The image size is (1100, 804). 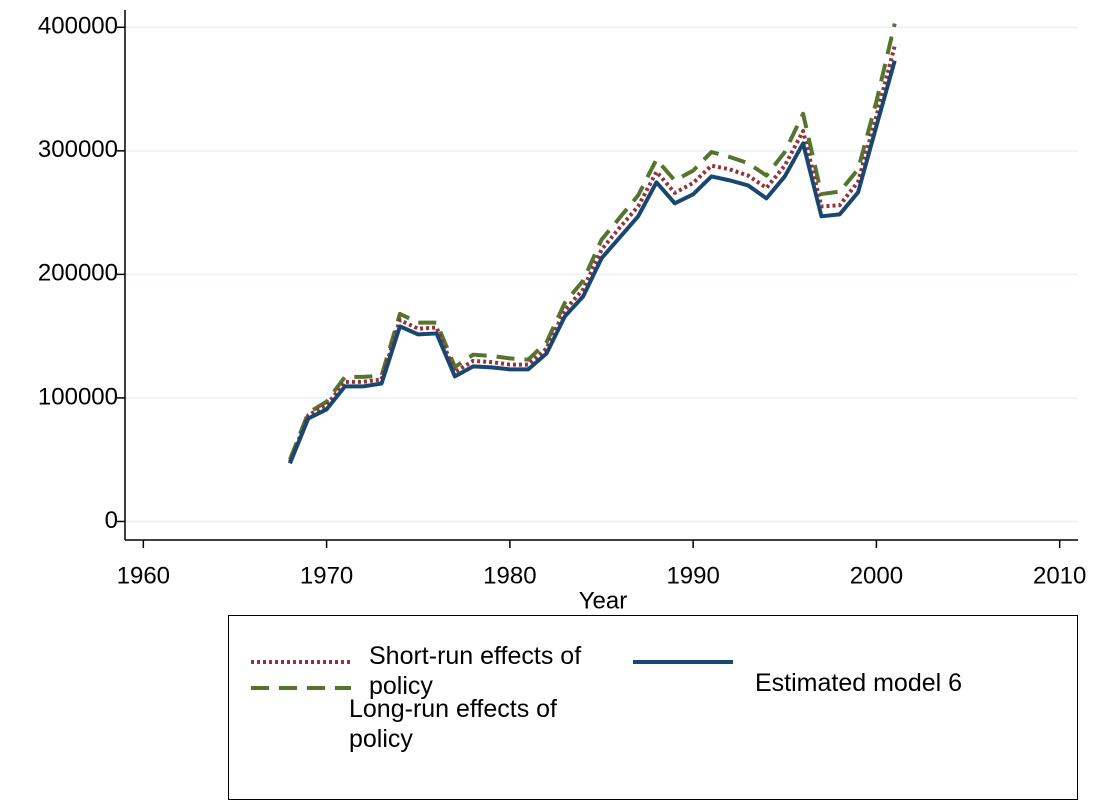 I want to click on x-tick-label: 2000, so click(x=876, y=575).